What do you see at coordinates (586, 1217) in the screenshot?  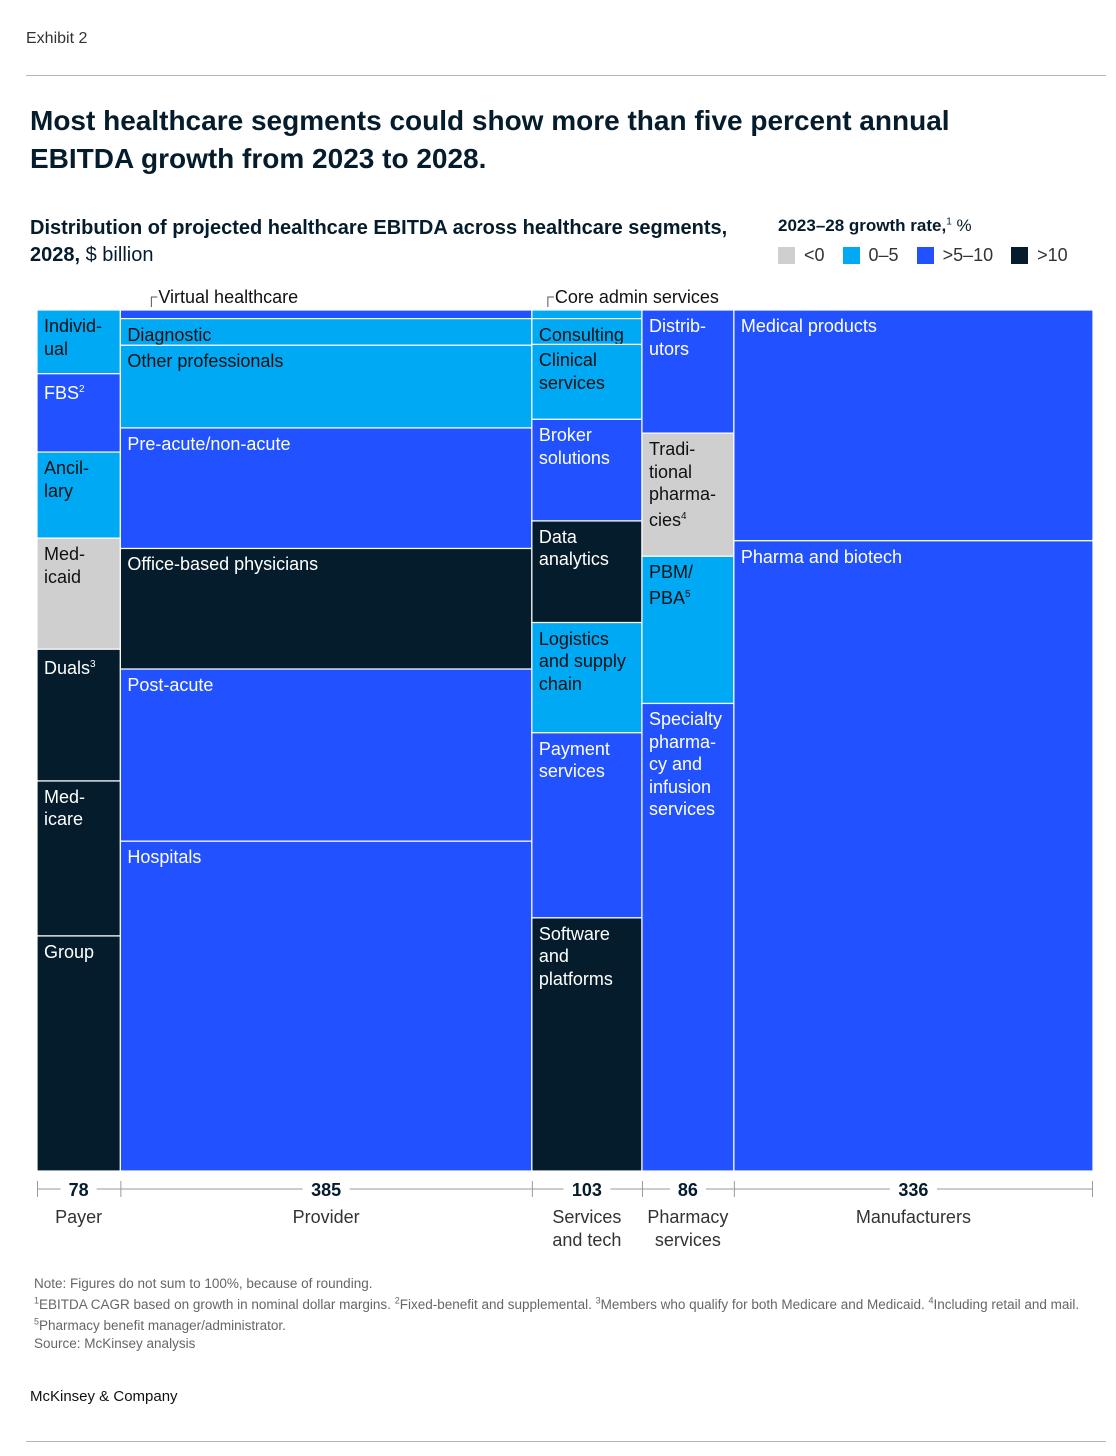 I see `column-category-label: Services` at bounding box center [586, 1217].